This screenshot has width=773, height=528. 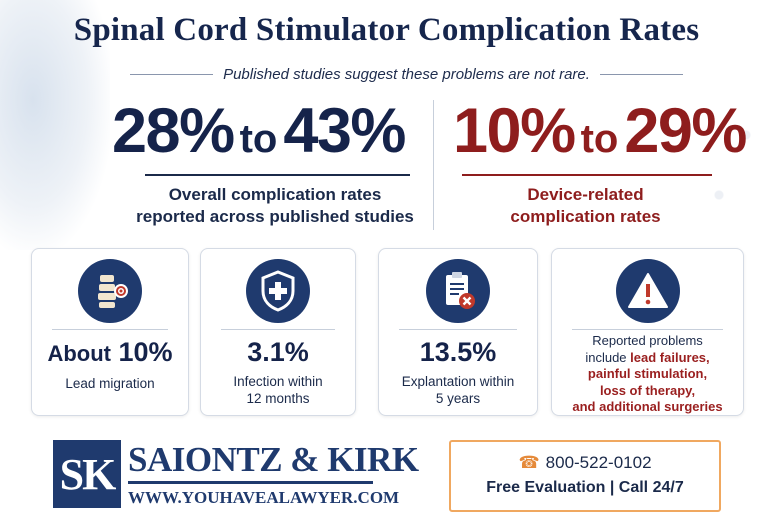 I want to click on problems-loss-of-therapy: loss of therapy,, so click(x=647, y=390).